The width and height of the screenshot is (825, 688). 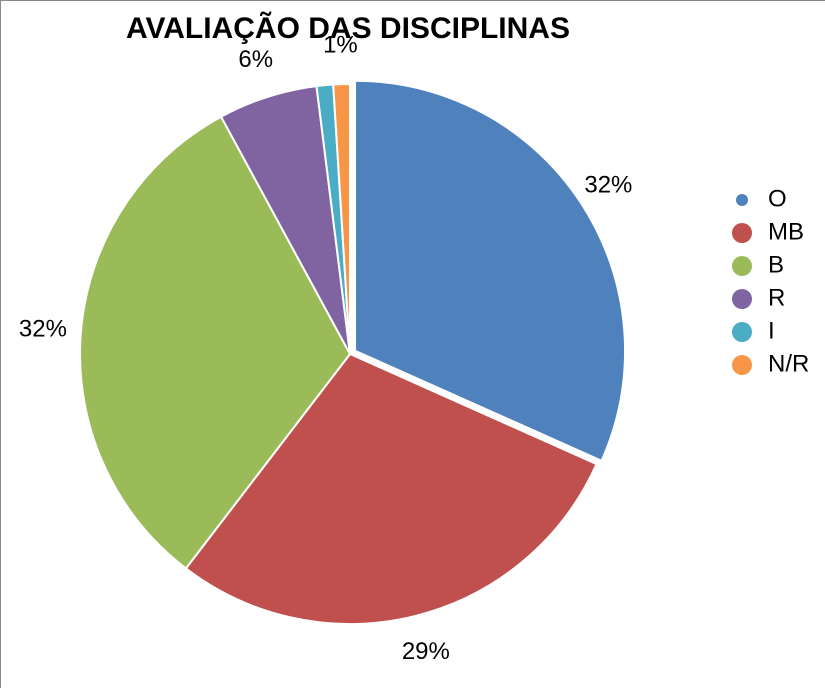 I want to click on pie-slice, so click(x=341, y=218).